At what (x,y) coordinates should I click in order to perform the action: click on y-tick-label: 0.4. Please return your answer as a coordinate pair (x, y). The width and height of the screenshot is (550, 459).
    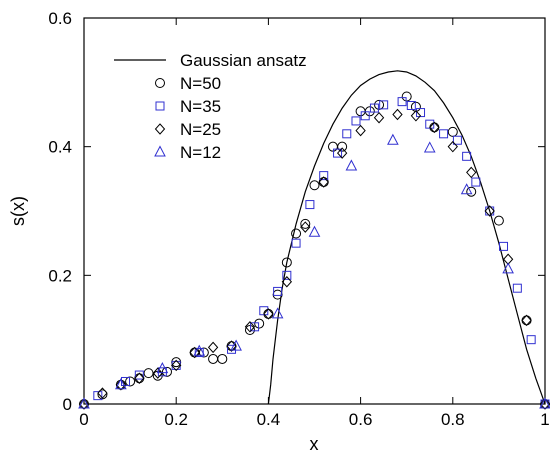
    Looking at the image, I should click on (60, 147).